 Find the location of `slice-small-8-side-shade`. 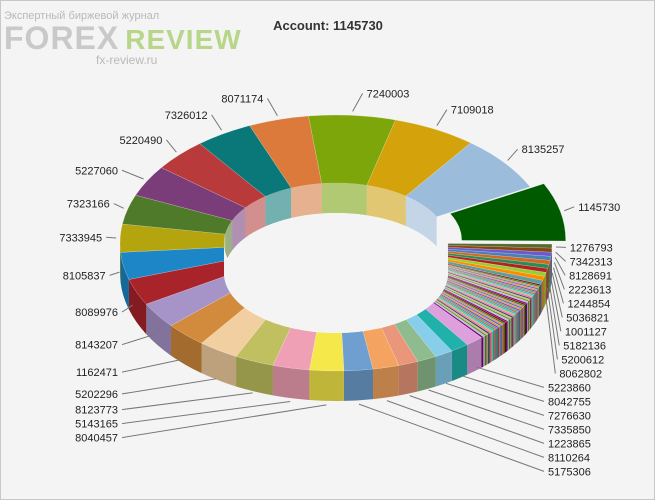

slice-small-8-side-shade is located at coordinates (533, 310).